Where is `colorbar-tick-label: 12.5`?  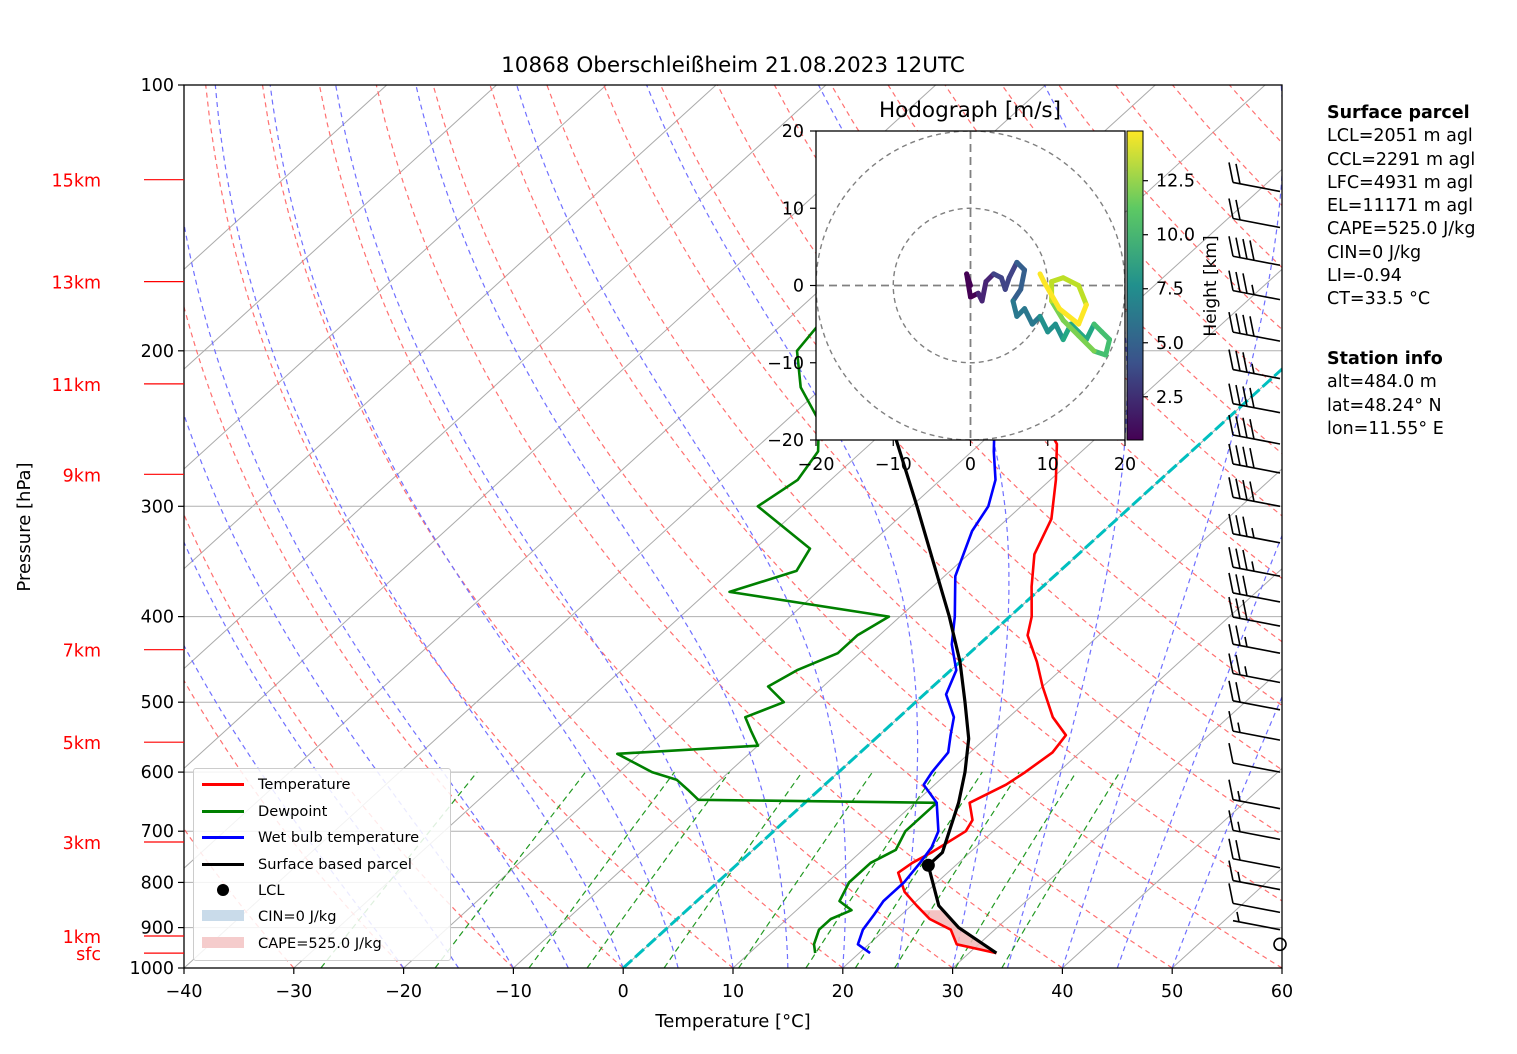 colorbar-tick-label: 12.5 is located at coordinates (1175, 182).